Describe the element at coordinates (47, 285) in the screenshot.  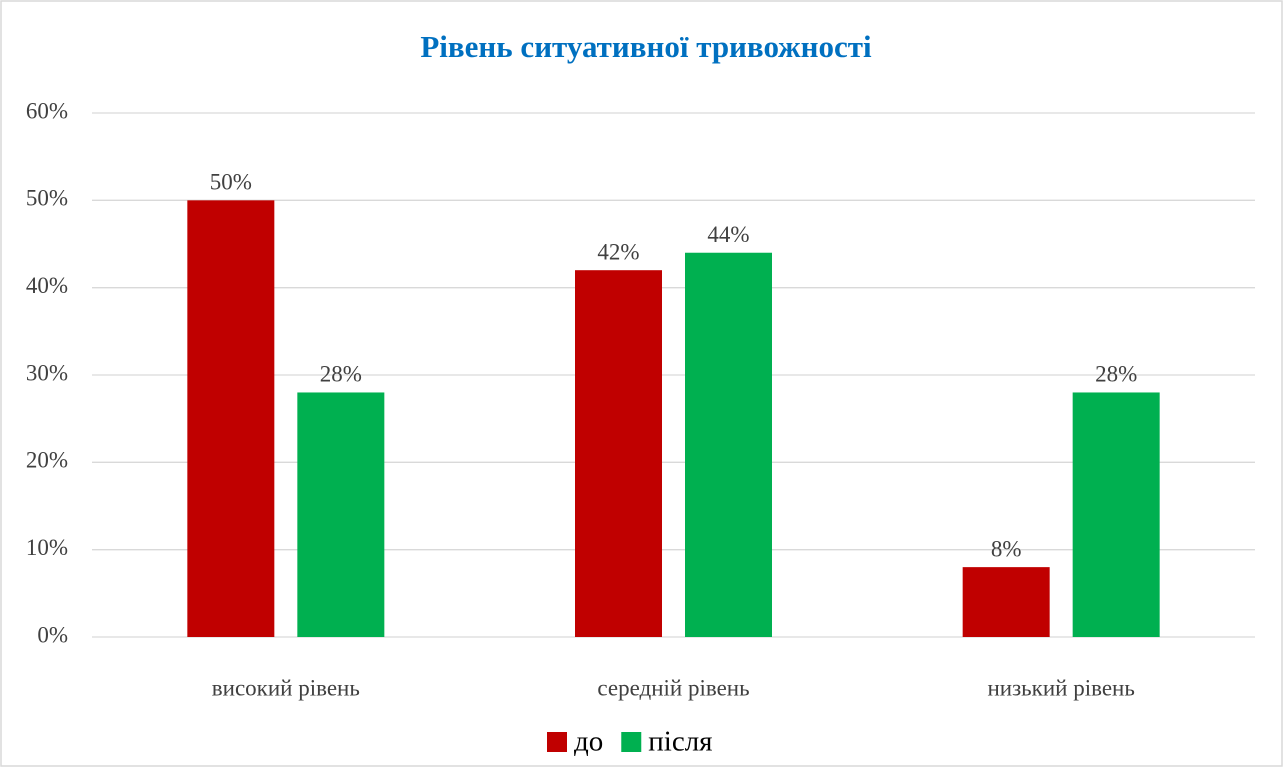
I see `y-tick-label: 40%` at that location.